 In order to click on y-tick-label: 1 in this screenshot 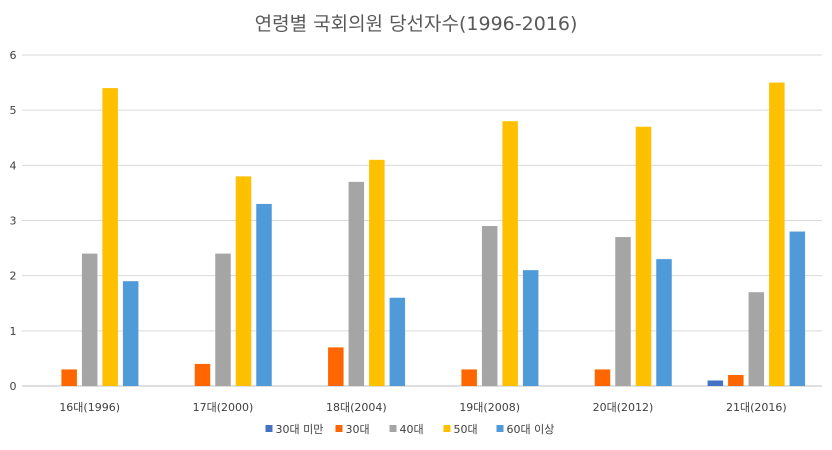, I will do `click(13, 331)`.